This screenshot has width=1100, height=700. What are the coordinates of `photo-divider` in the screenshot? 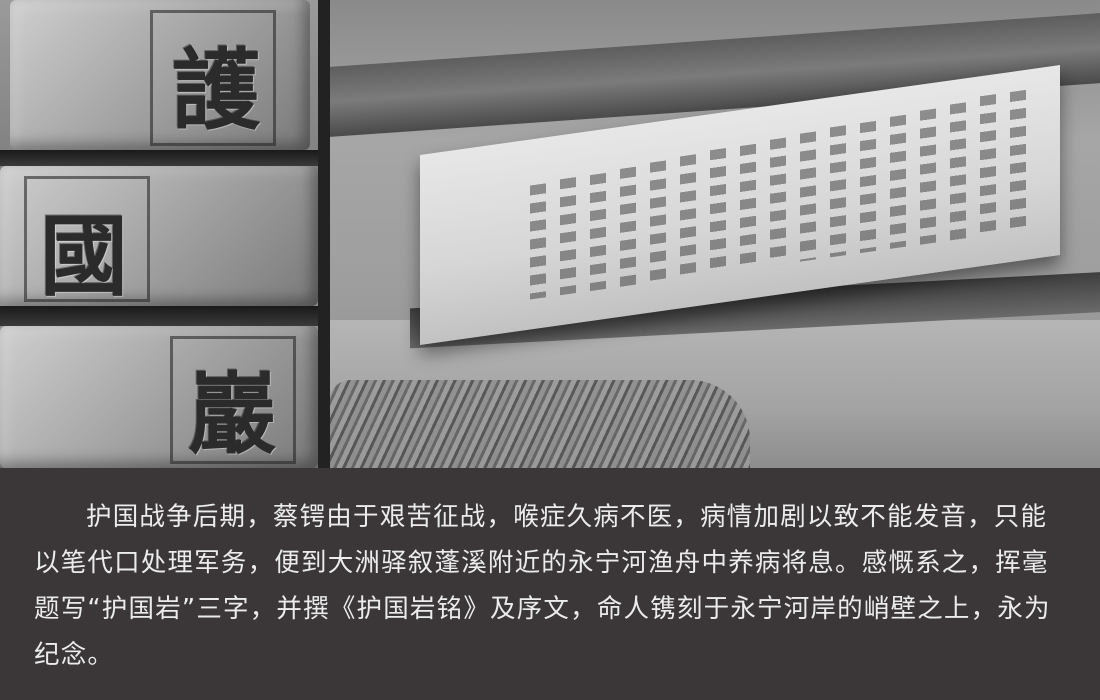 It's located at (324, 234).